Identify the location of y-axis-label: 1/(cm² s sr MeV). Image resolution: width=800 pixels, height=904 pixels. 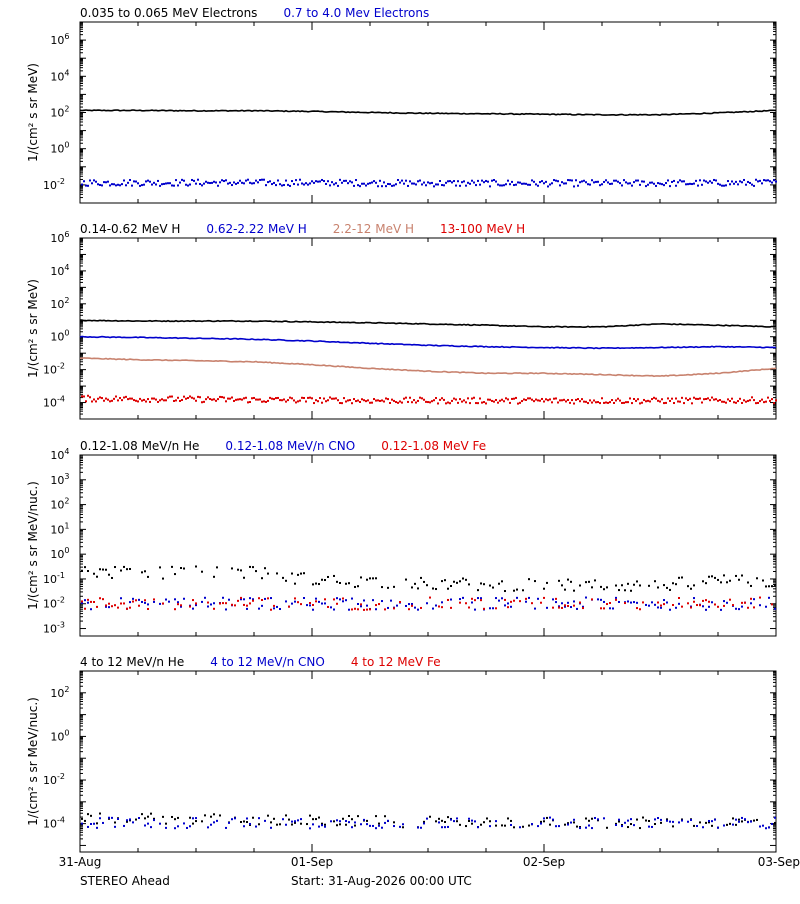
(33, 328).